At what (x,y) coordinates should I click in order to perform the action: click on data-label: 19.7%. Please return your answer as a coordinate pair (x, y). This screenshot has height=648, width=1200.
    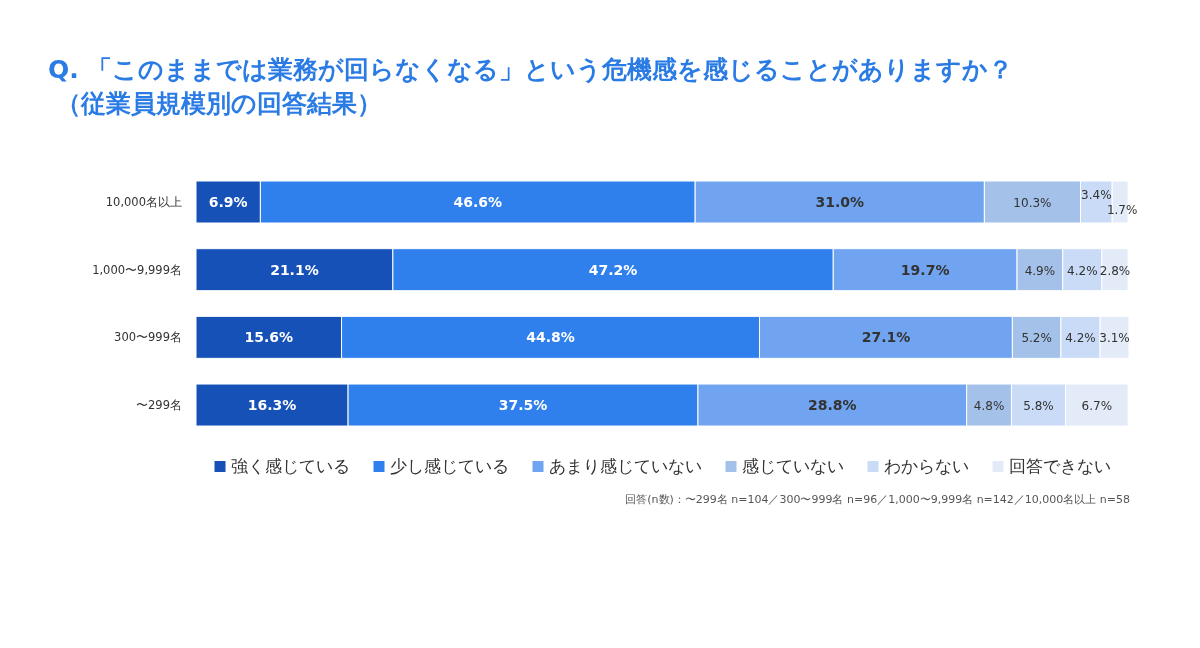
    Looking at the image, I should click on (925, 269).